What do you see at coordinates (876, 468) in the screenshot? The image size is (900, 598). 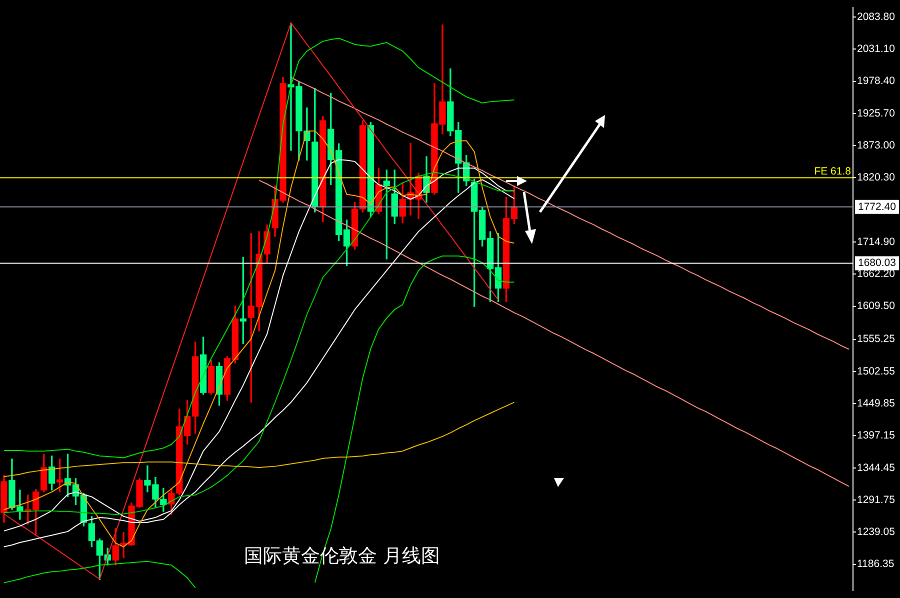 I see `y-tick-label: 1344.45` at bounding box center [876, 468].